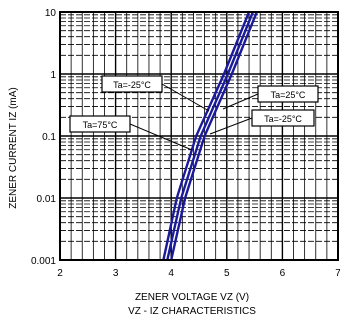  I want to click on y-tick-label: 10, so click(51, 13).